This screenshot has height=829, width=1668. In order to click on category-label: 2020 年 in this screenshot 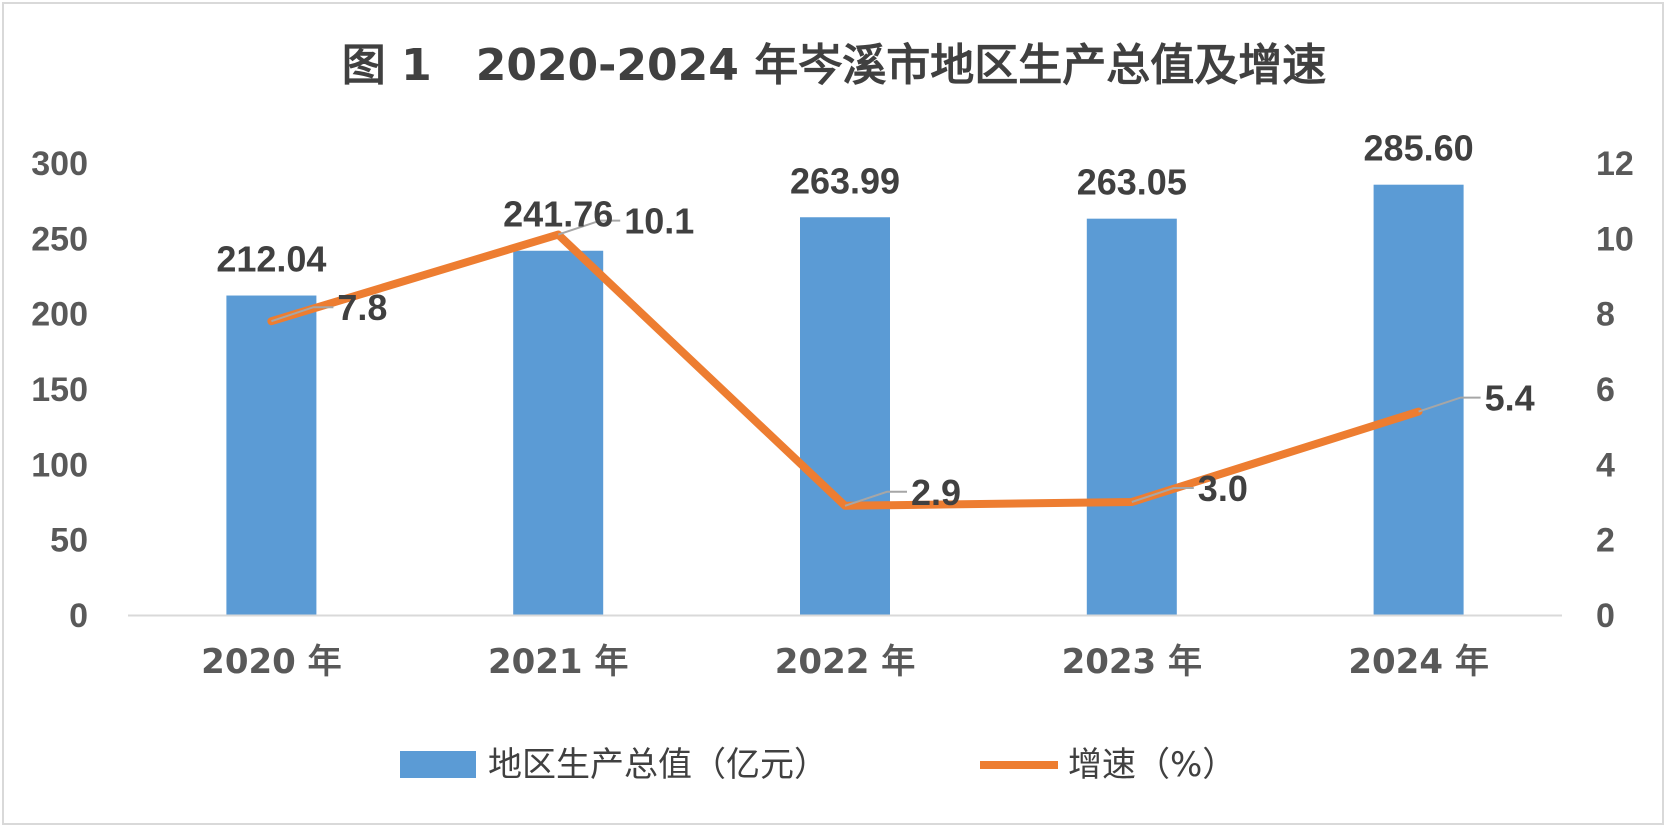, I will do `click(271, 662)`.